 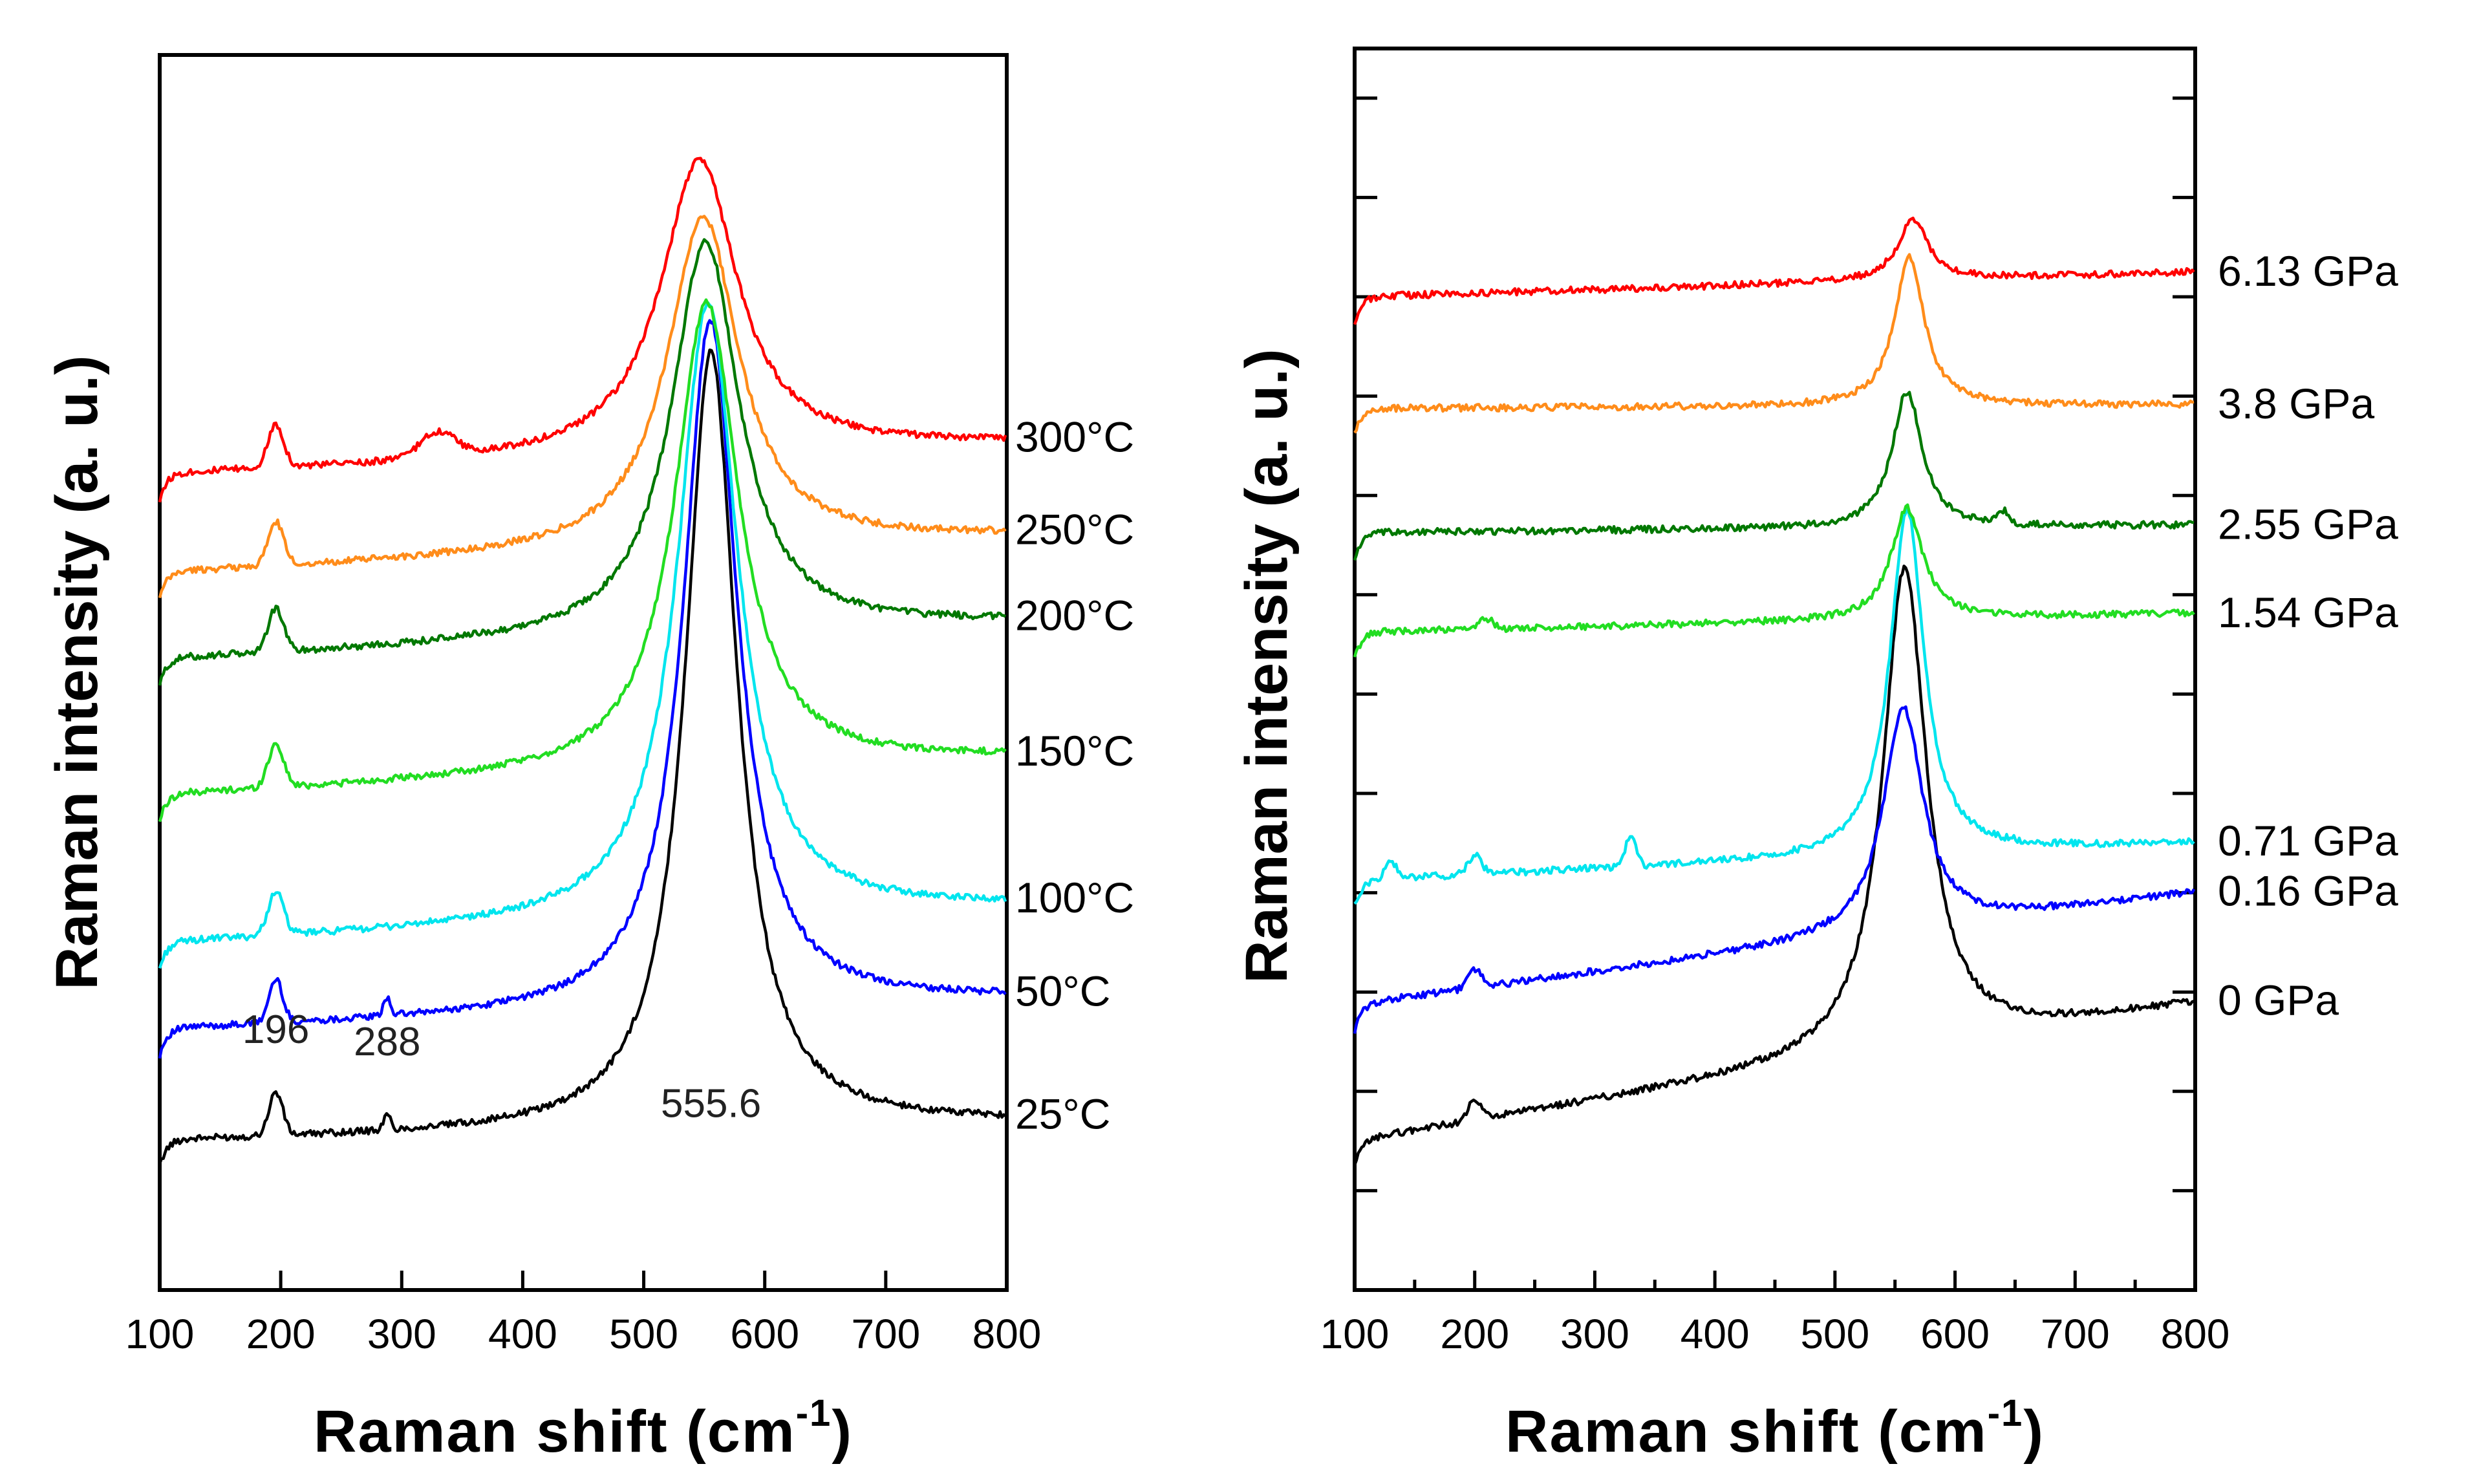 What do you see at coordinates (387, 1042) in the screenshot?
I see `peak-annotation: 288` at bounding box center [387, 1042].